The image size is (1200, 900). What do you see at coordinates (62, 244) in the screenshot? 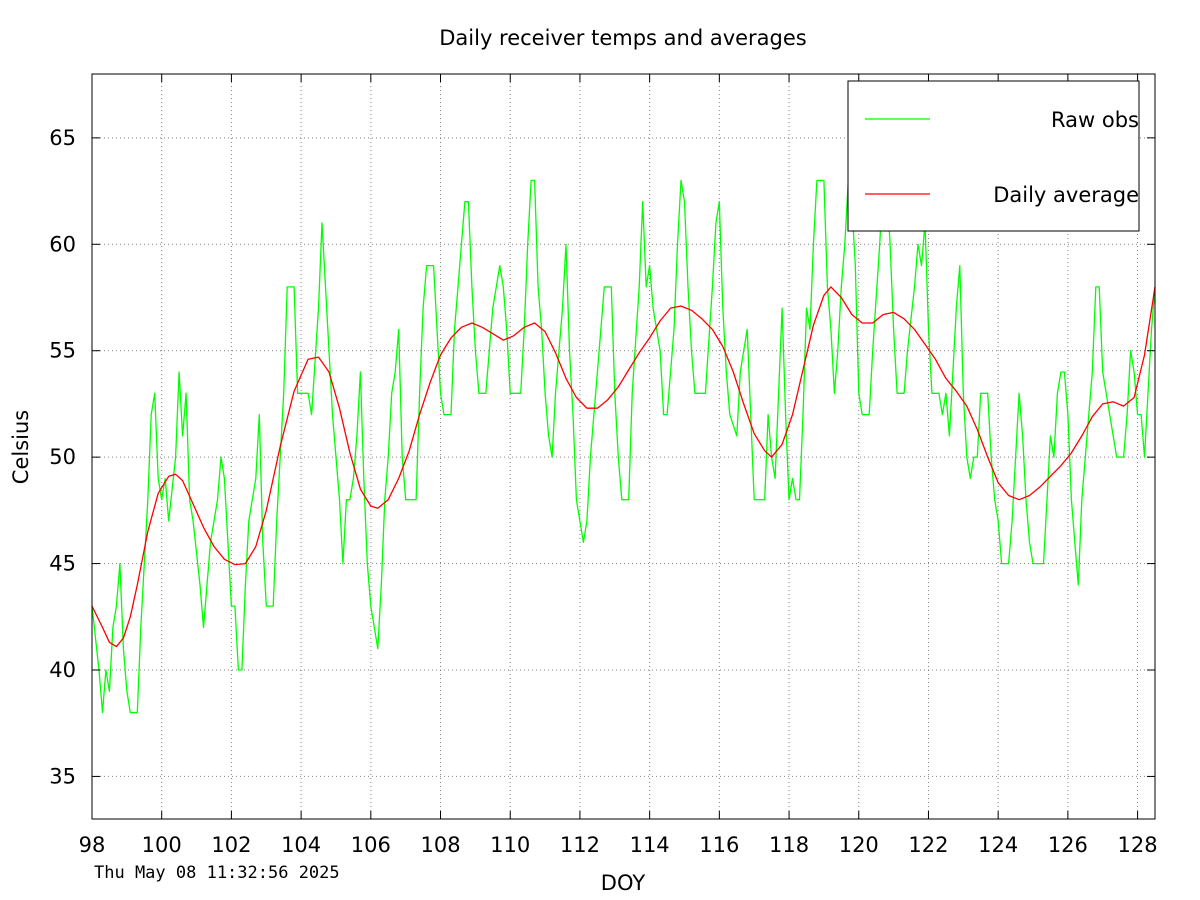
I see `y-tick-label: 60` at bounding box center [62, 244].